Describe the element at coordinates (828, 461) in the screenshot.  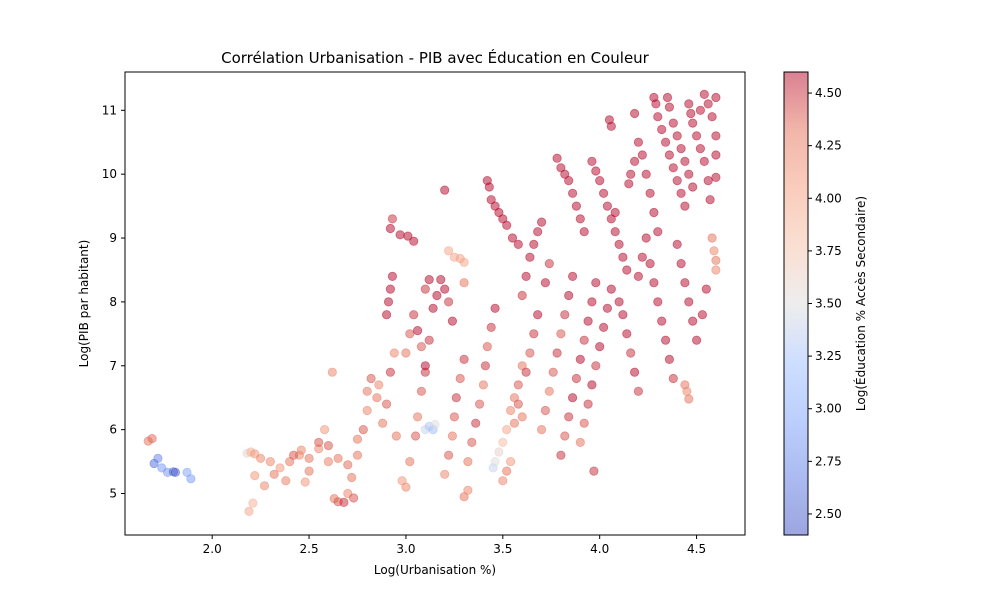
I see `colorbar-tick-label: 2.75` at that location.